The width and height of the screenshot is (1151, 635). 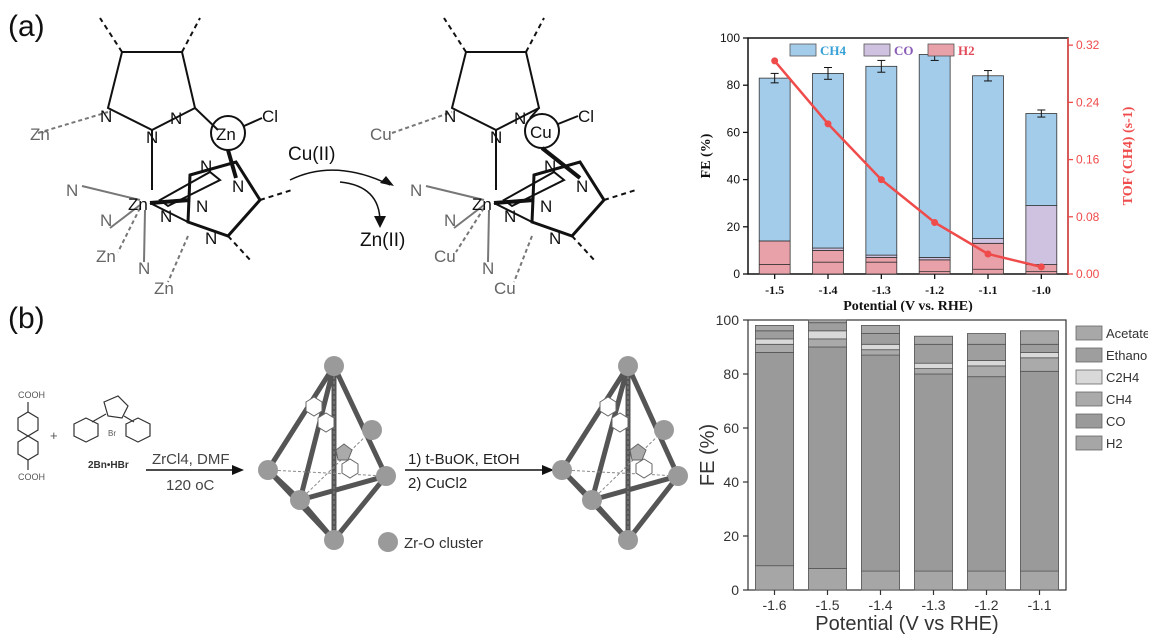 What do you see at coordinates (1127, 333) in the screenshot?
I see `legend-label: Acetate` at bounding box center [1127, 333].